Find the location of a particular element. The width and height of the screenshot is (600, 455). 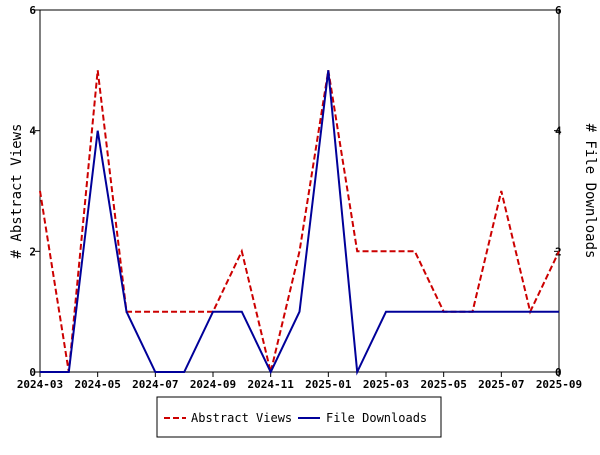

x-tick-label: 2025-07 is located at coordinates (501, 384).